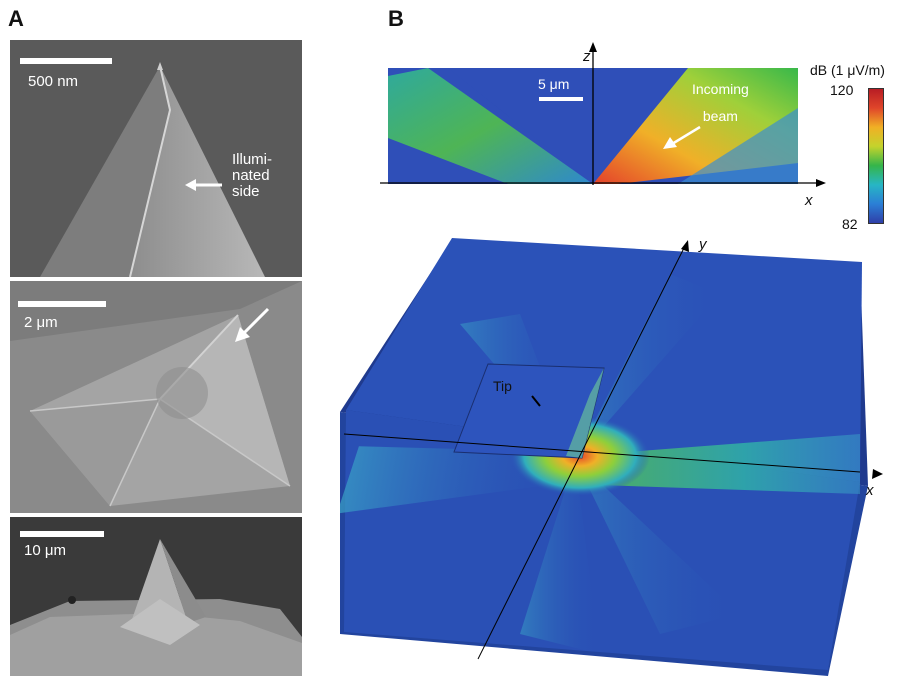 The height and width of the screenshot is (676, 909). I want to click on panel-b-letter: B, so click(396, 18).